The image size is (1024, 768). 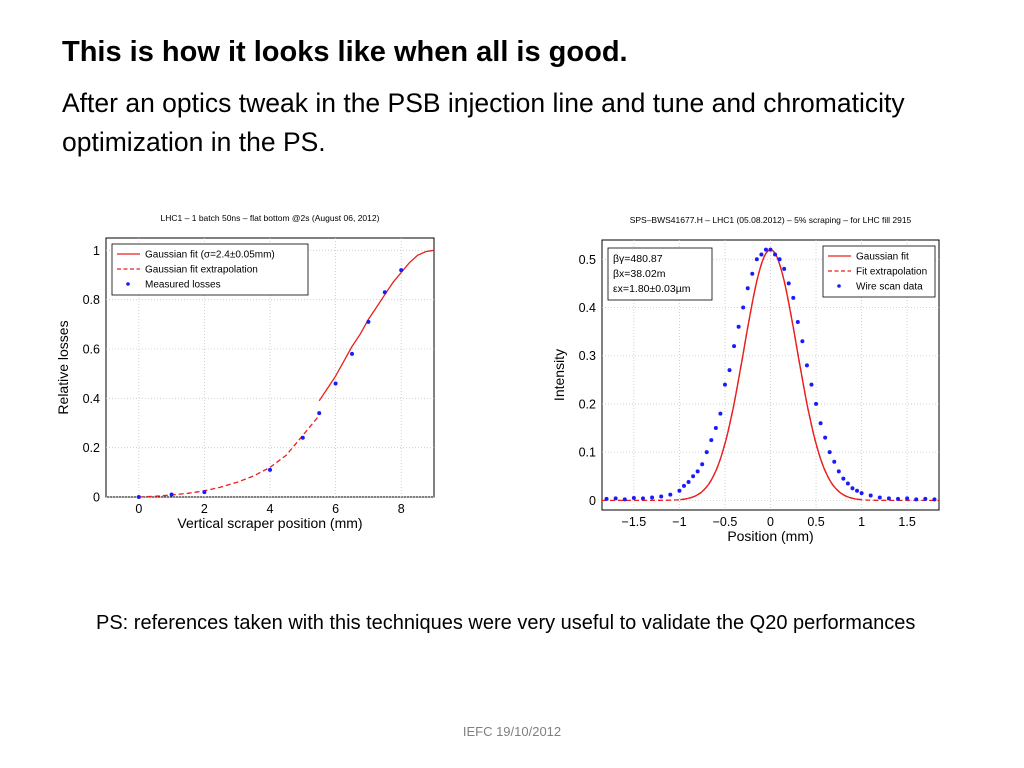 I want to click on chart-0-series-extrapolation-line, so click(x=229, y=456).